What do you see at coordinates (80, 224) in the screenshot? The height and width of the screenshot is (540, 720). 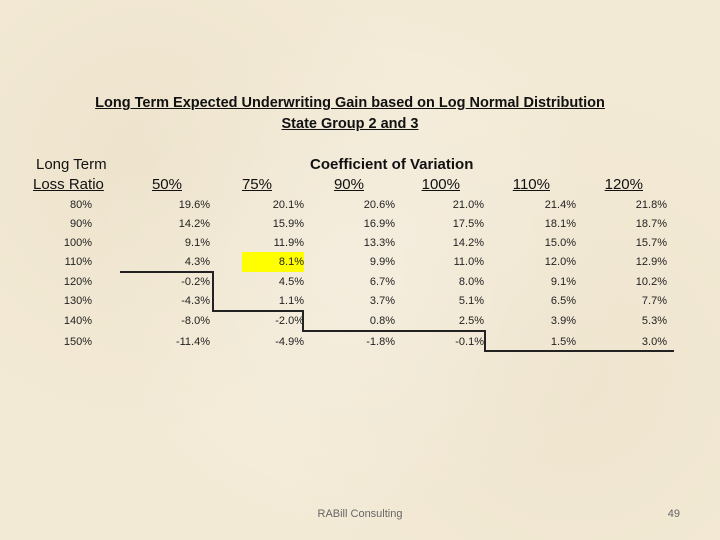 I see `row-label: 90%` at bounding box center [80, 224].